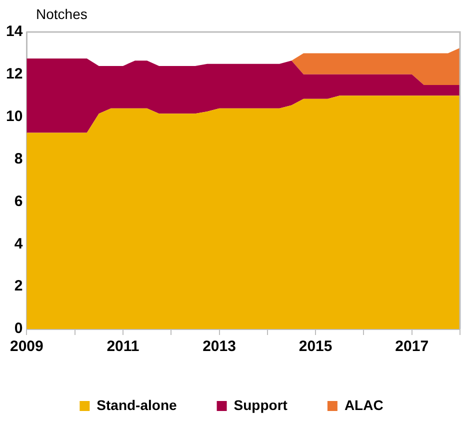  I want to click on legend-label: Support, so click(261, 404).